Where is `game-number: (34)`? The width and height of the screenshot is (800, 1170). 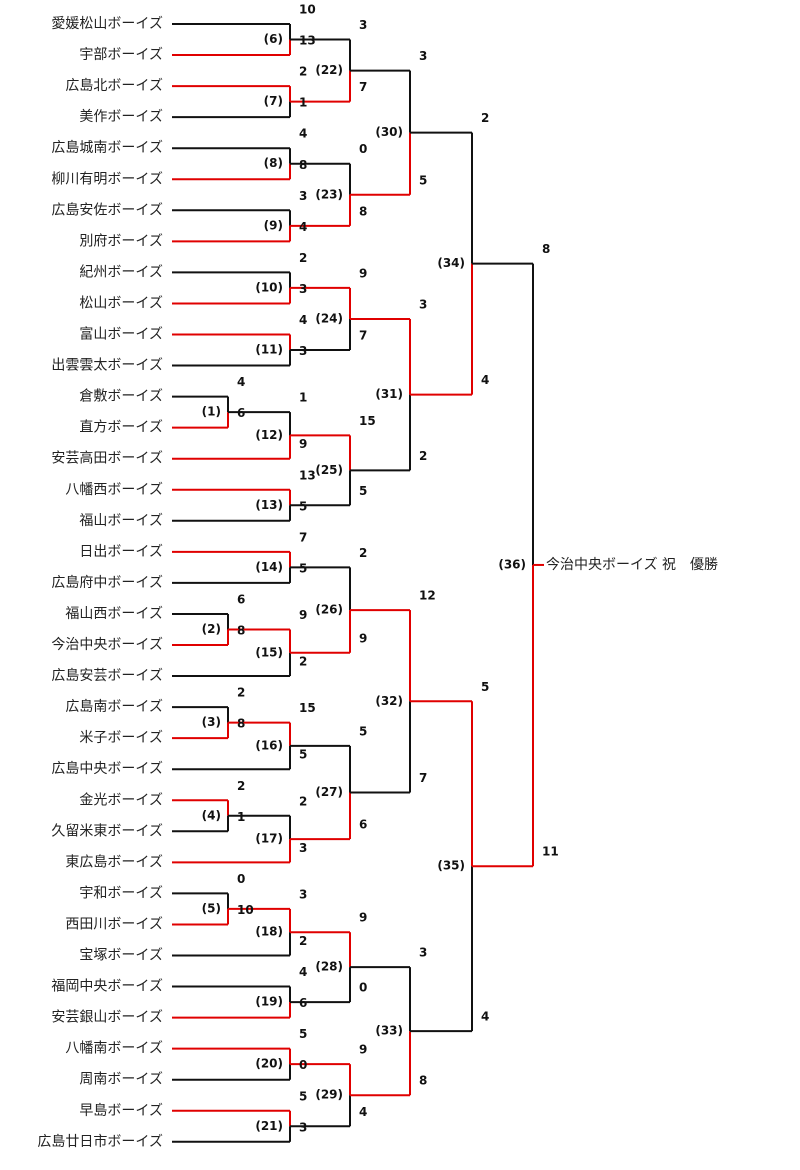 game-number: (34) is located at coordinates (451, 263).